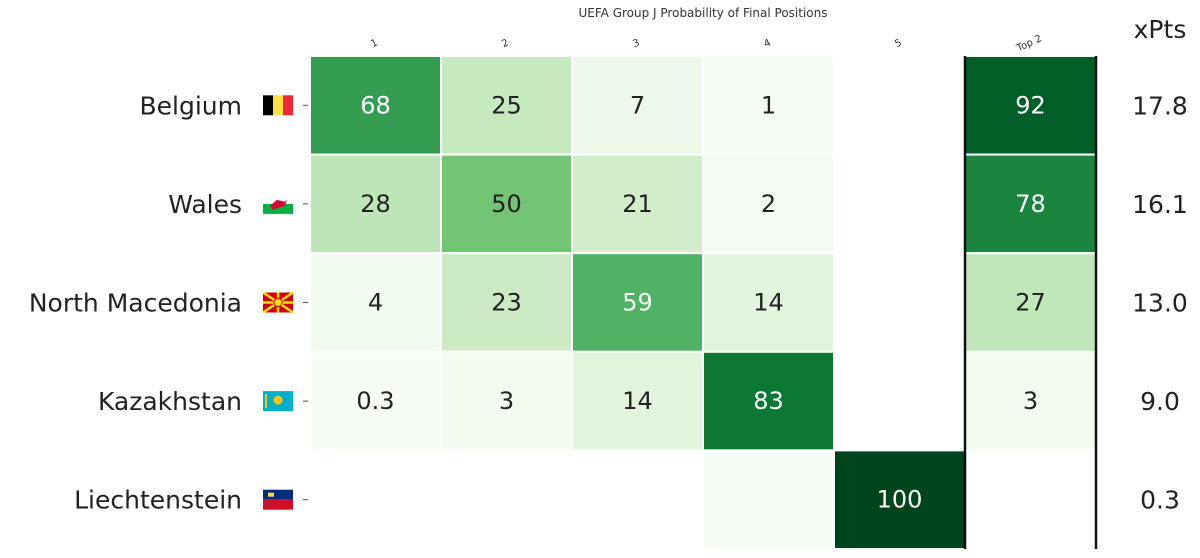 Image resolution: width=1200 pixels, height=558 pixels. Describe the element at coordinates (278, 499) in the screenshot. I see `liechtenstein-flag` at that location.